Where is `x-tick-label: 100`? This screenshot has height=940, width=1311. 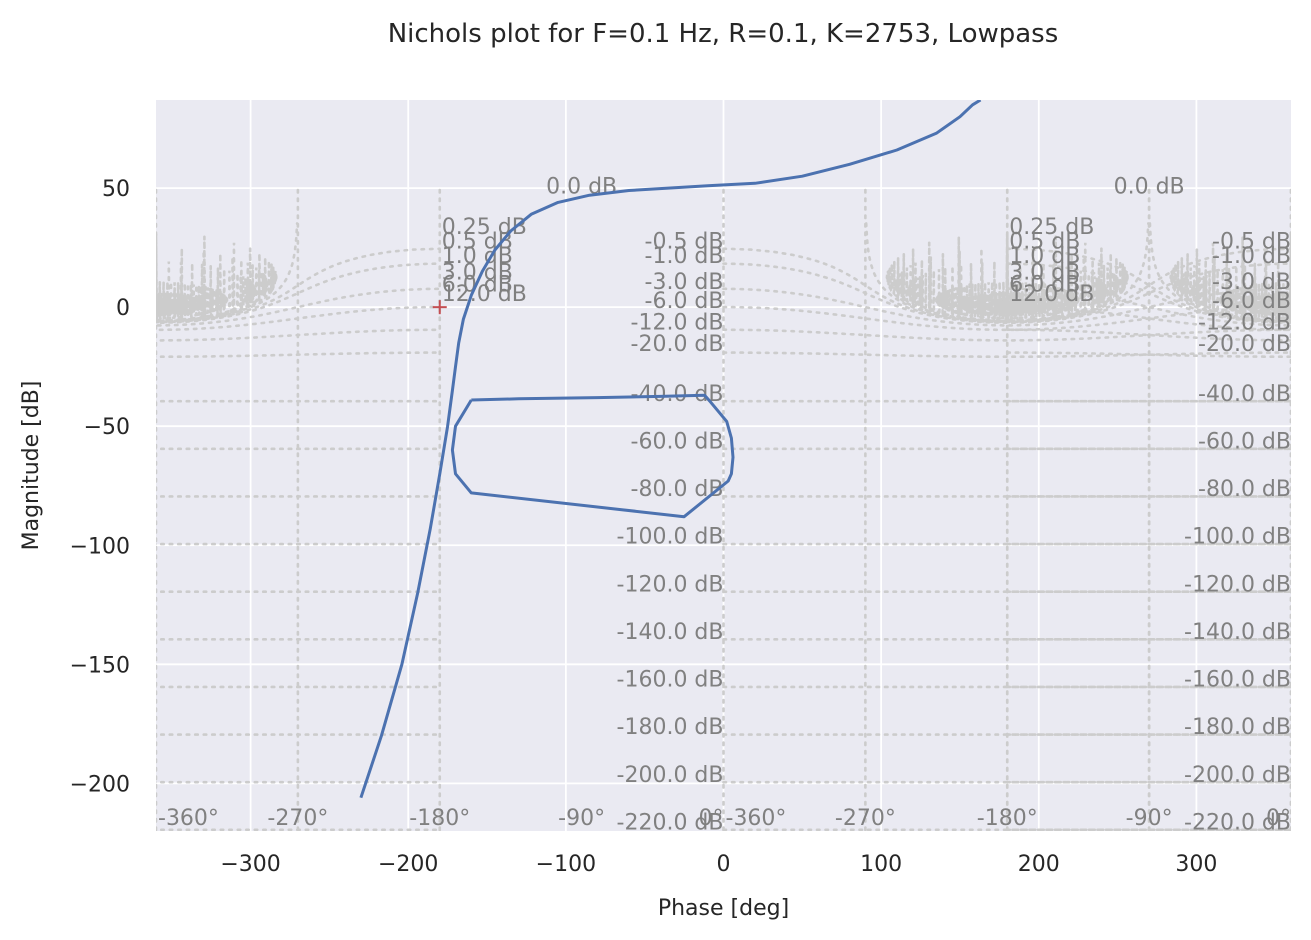
x-tick-label: 100 is located at coordinates (881, 864).